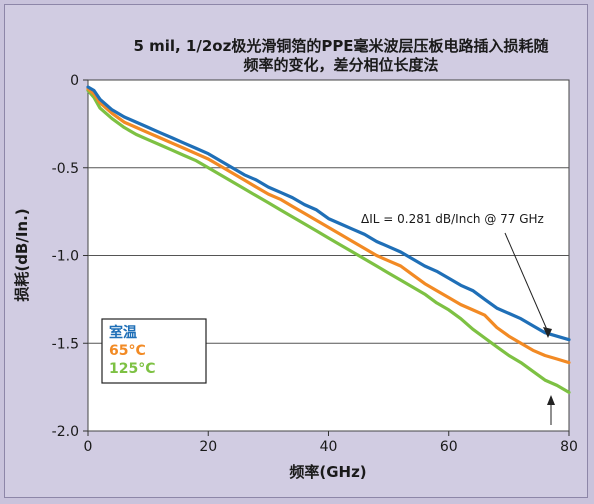 This screenshot has width=594, height=504. Describe the element at coordinates (65, 169) in the screenshot. I see `y-tick-label-1: -0.5` at that location.